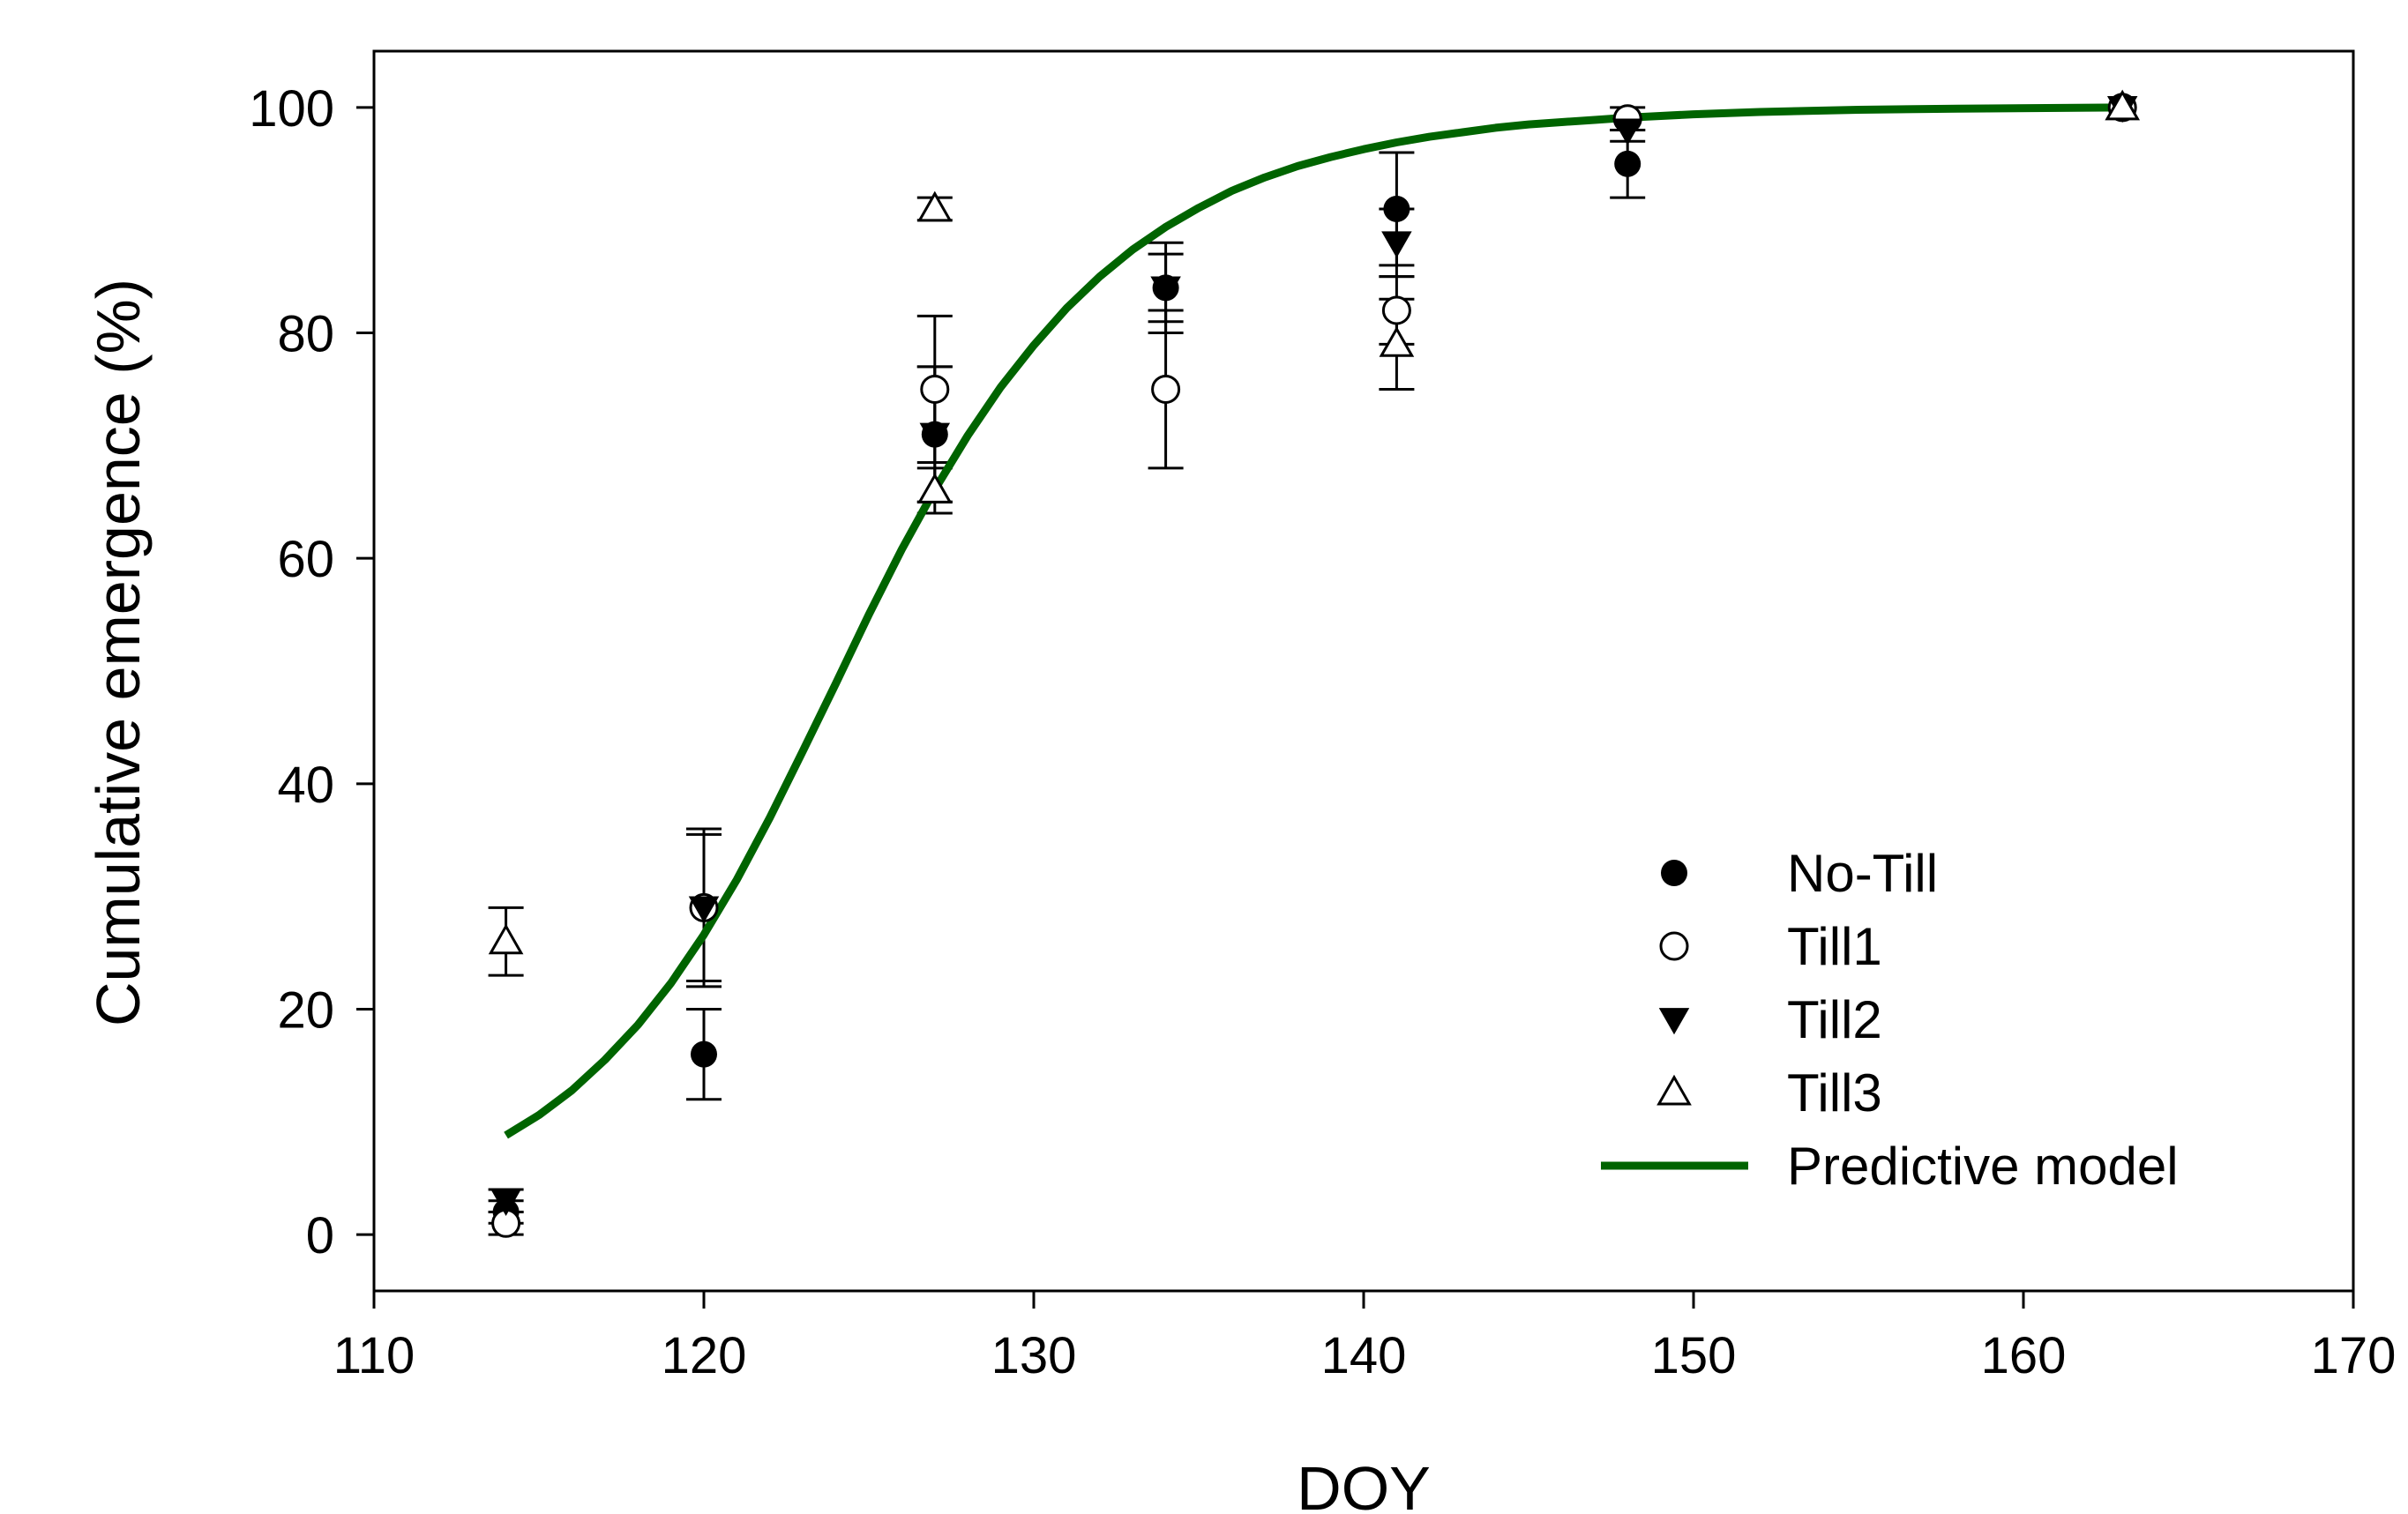 The width and height of the screenshot is (2408, 1514). Describe the element at coordinates (1364, 1355) in the screenshot. I see `x-tick-label: 140` at that location.